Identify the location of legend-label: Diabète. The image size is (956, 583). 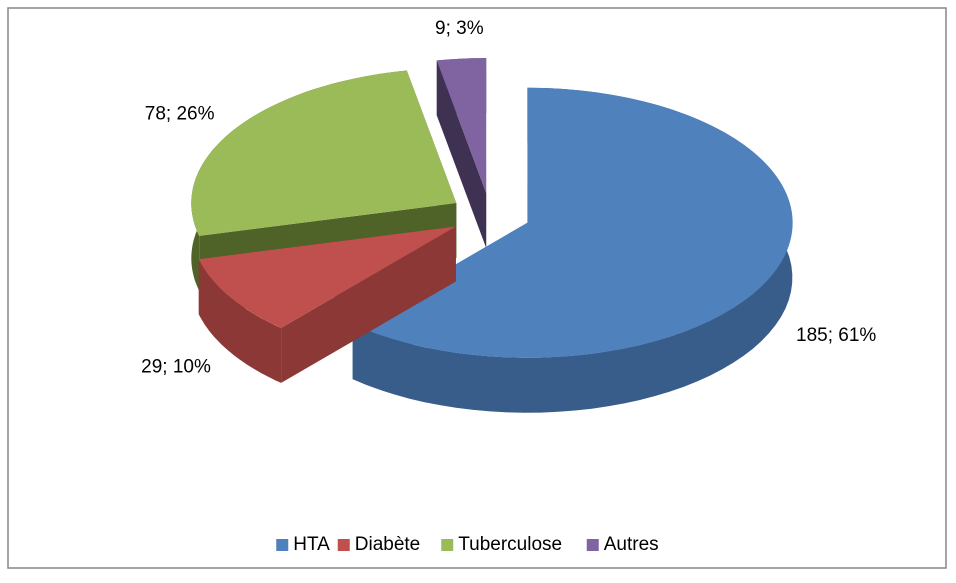
(388, 544).